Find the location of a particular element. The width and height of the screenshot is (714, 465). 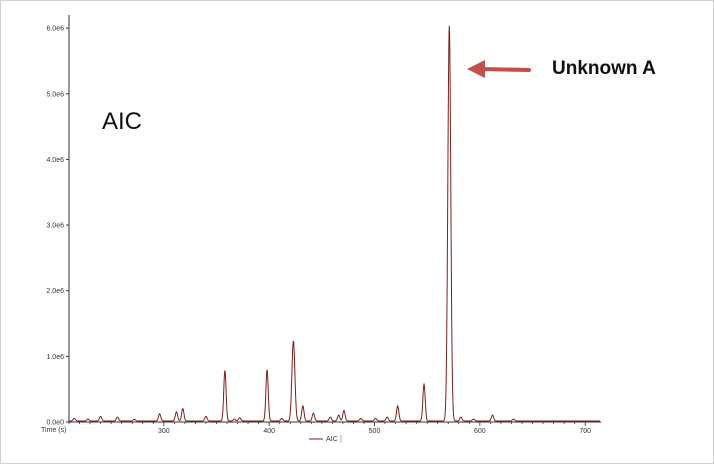

x-tick-label: 600 is located at coordinates (480, 431).